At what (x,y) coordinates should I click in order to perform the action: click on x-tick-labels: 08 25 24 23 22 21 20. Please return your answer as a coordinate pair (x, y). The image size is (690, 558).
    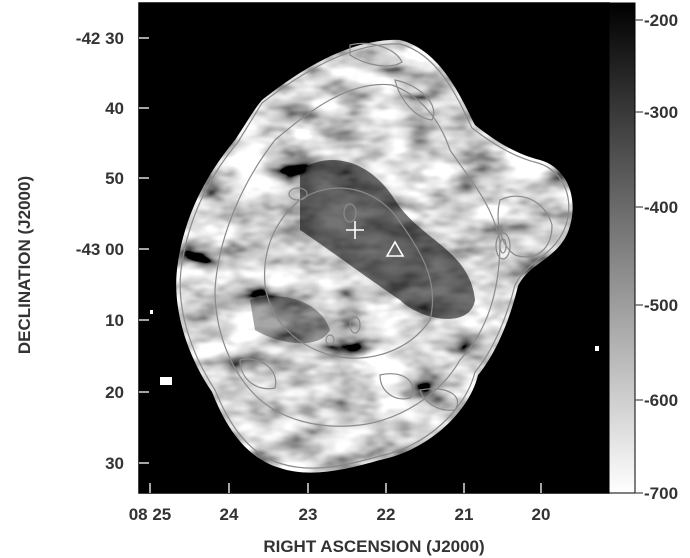
    Looking at the image, I should click on (340, 514).